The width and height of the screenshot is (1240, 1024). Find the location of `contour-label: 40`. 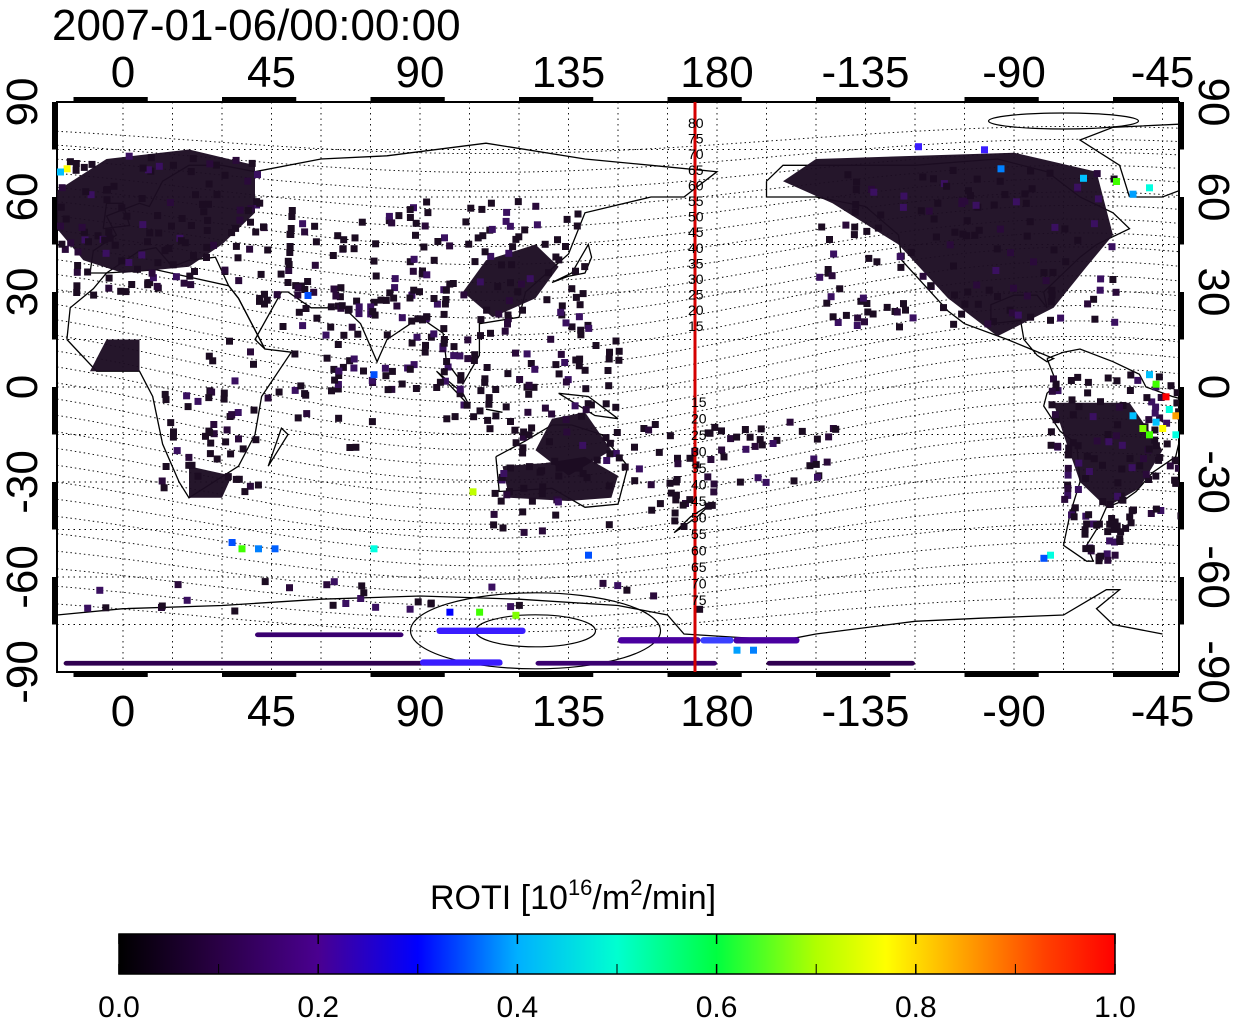

contour-label: 40 is located at coordinates (699, 485).